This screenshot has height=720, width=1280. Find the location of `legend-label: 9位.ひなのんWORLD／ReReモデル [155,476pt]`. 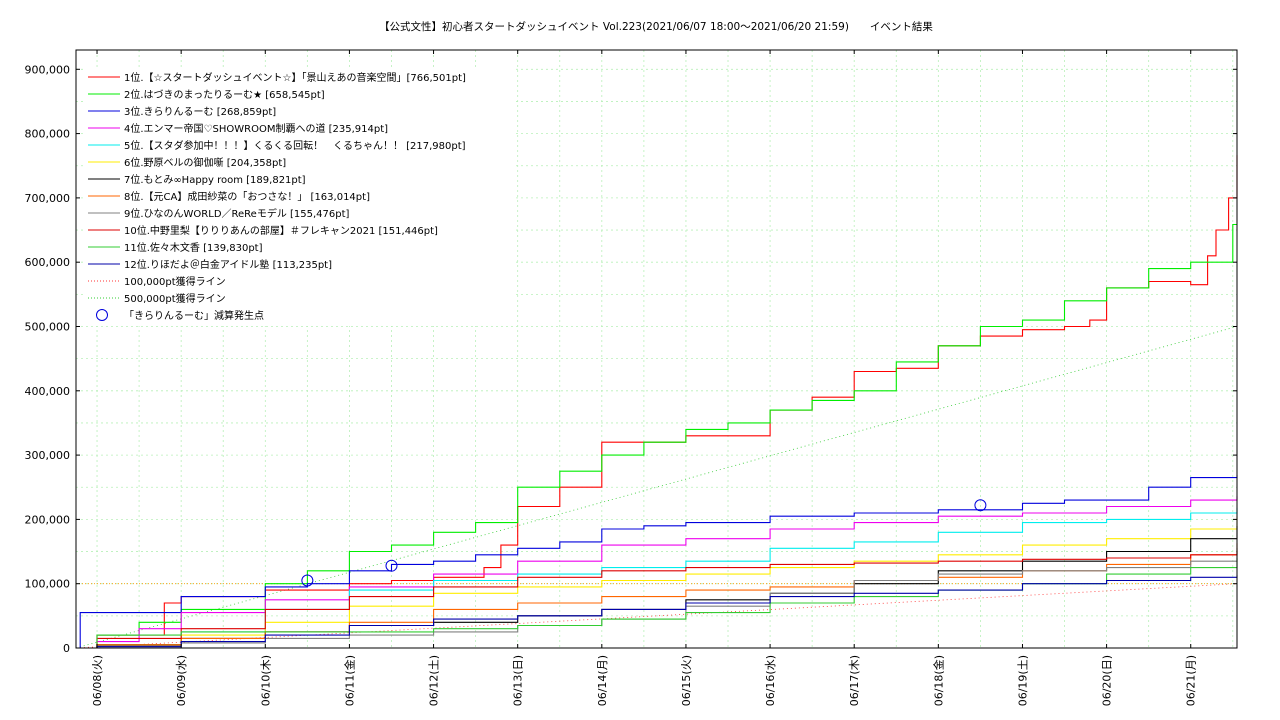

legend-label: 9位.ひなのんWORLD／ReReモデル [155,476pt] is located at coordinates (237, 213).